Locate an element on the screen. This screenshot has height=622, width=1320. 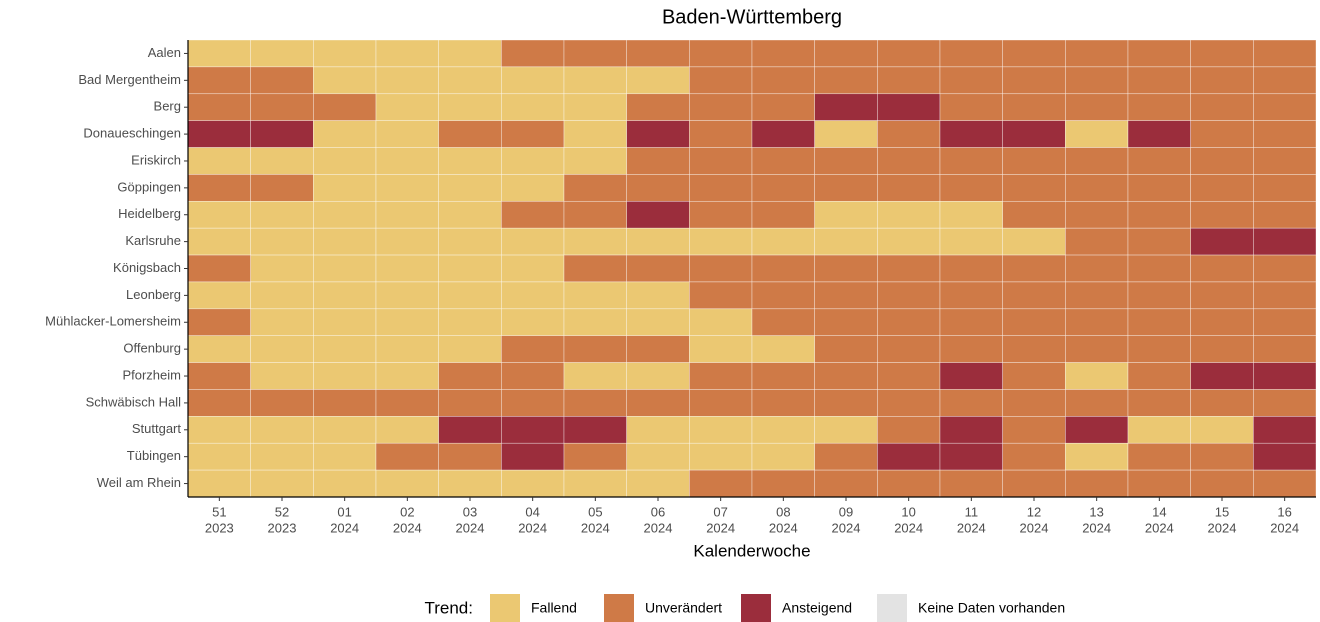
y-tick-label: Heidelberg is located at coordinates (149, 213).